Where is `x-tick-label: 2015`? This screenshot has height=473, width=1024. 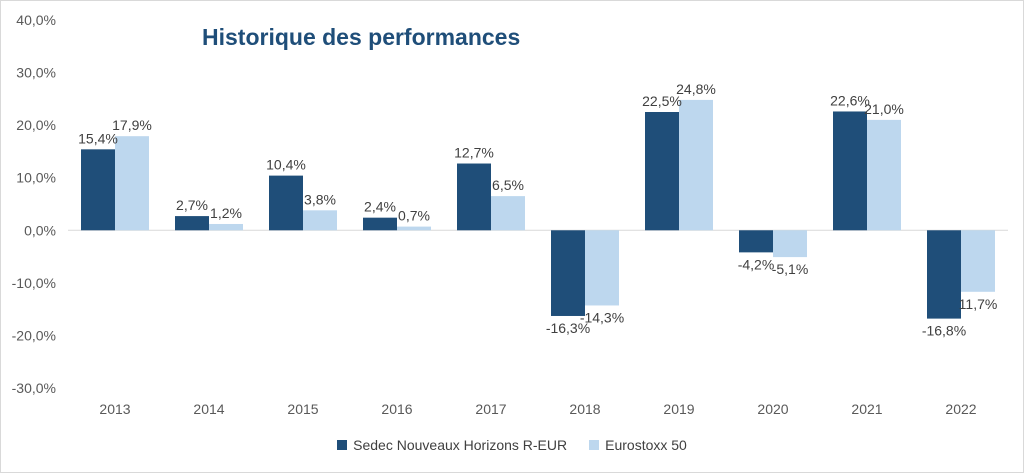
x-tick-label: 2015 is located at coordinates (302, 409).